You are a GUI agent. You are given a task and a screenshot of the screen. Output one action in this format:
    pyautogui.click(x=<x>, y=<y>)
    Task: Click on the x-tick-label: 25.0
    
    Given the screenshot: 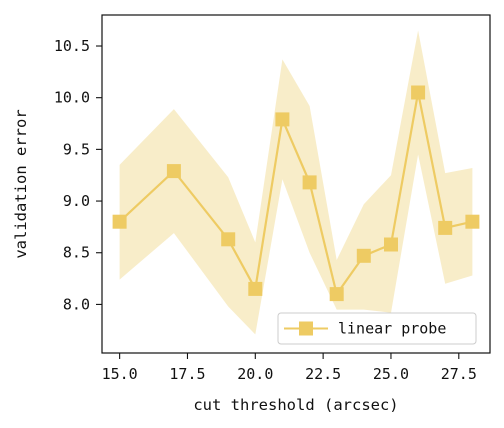 What is the action you would take?
    pyautogui.click(x=391, y=374)
    